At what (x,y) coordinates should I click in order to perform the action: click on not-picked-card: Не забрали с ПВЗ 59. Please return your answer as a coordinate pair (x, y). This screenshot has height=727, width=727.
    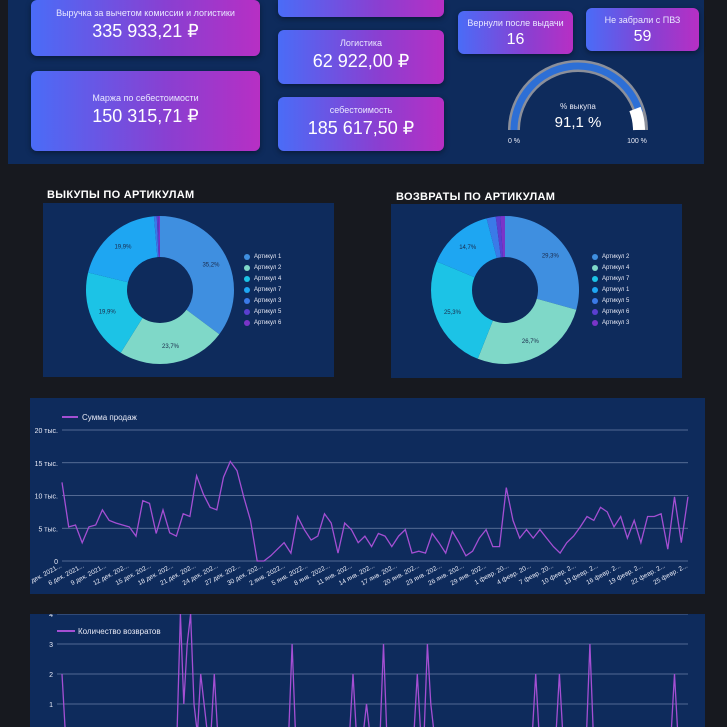
    Looking at the image, I should click on (642, 29).